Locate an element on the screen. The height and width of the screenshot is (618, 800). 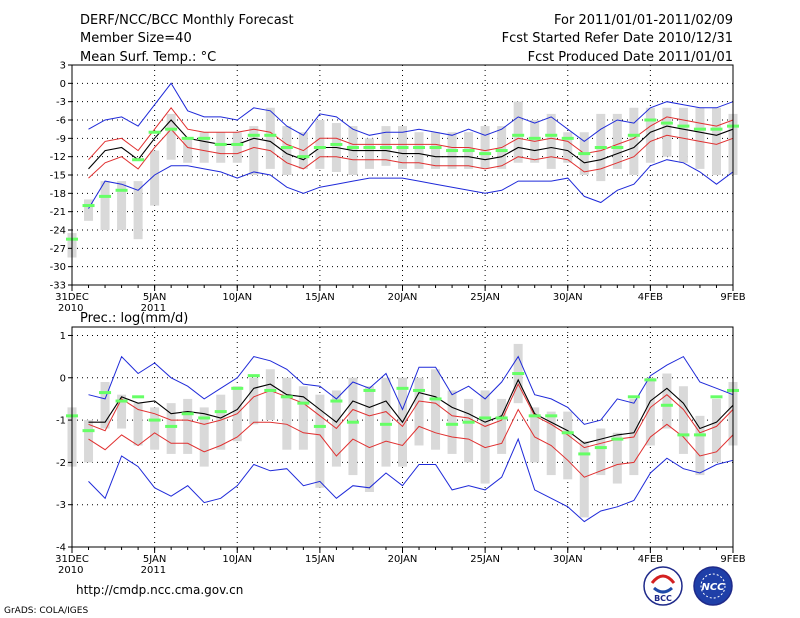
chart-title: DERF/NCC/BCC Monthly Forecast is located at coordinates (187, 20).